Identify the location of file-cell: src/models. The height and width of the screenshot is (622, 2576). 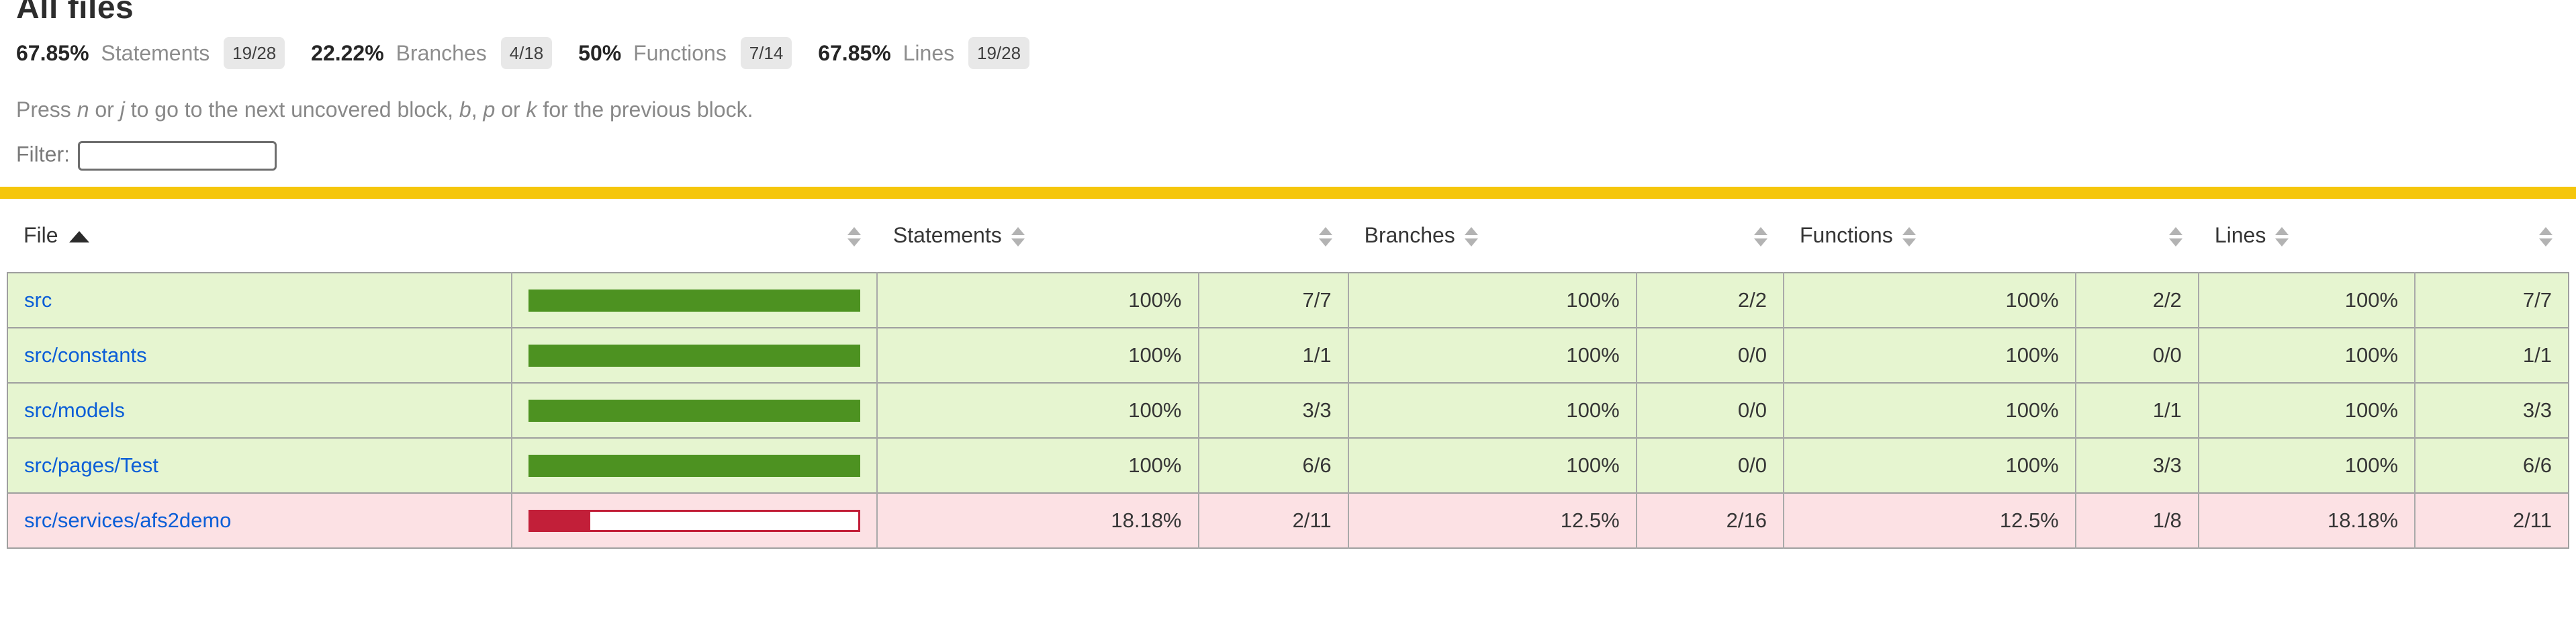
(260, 410).